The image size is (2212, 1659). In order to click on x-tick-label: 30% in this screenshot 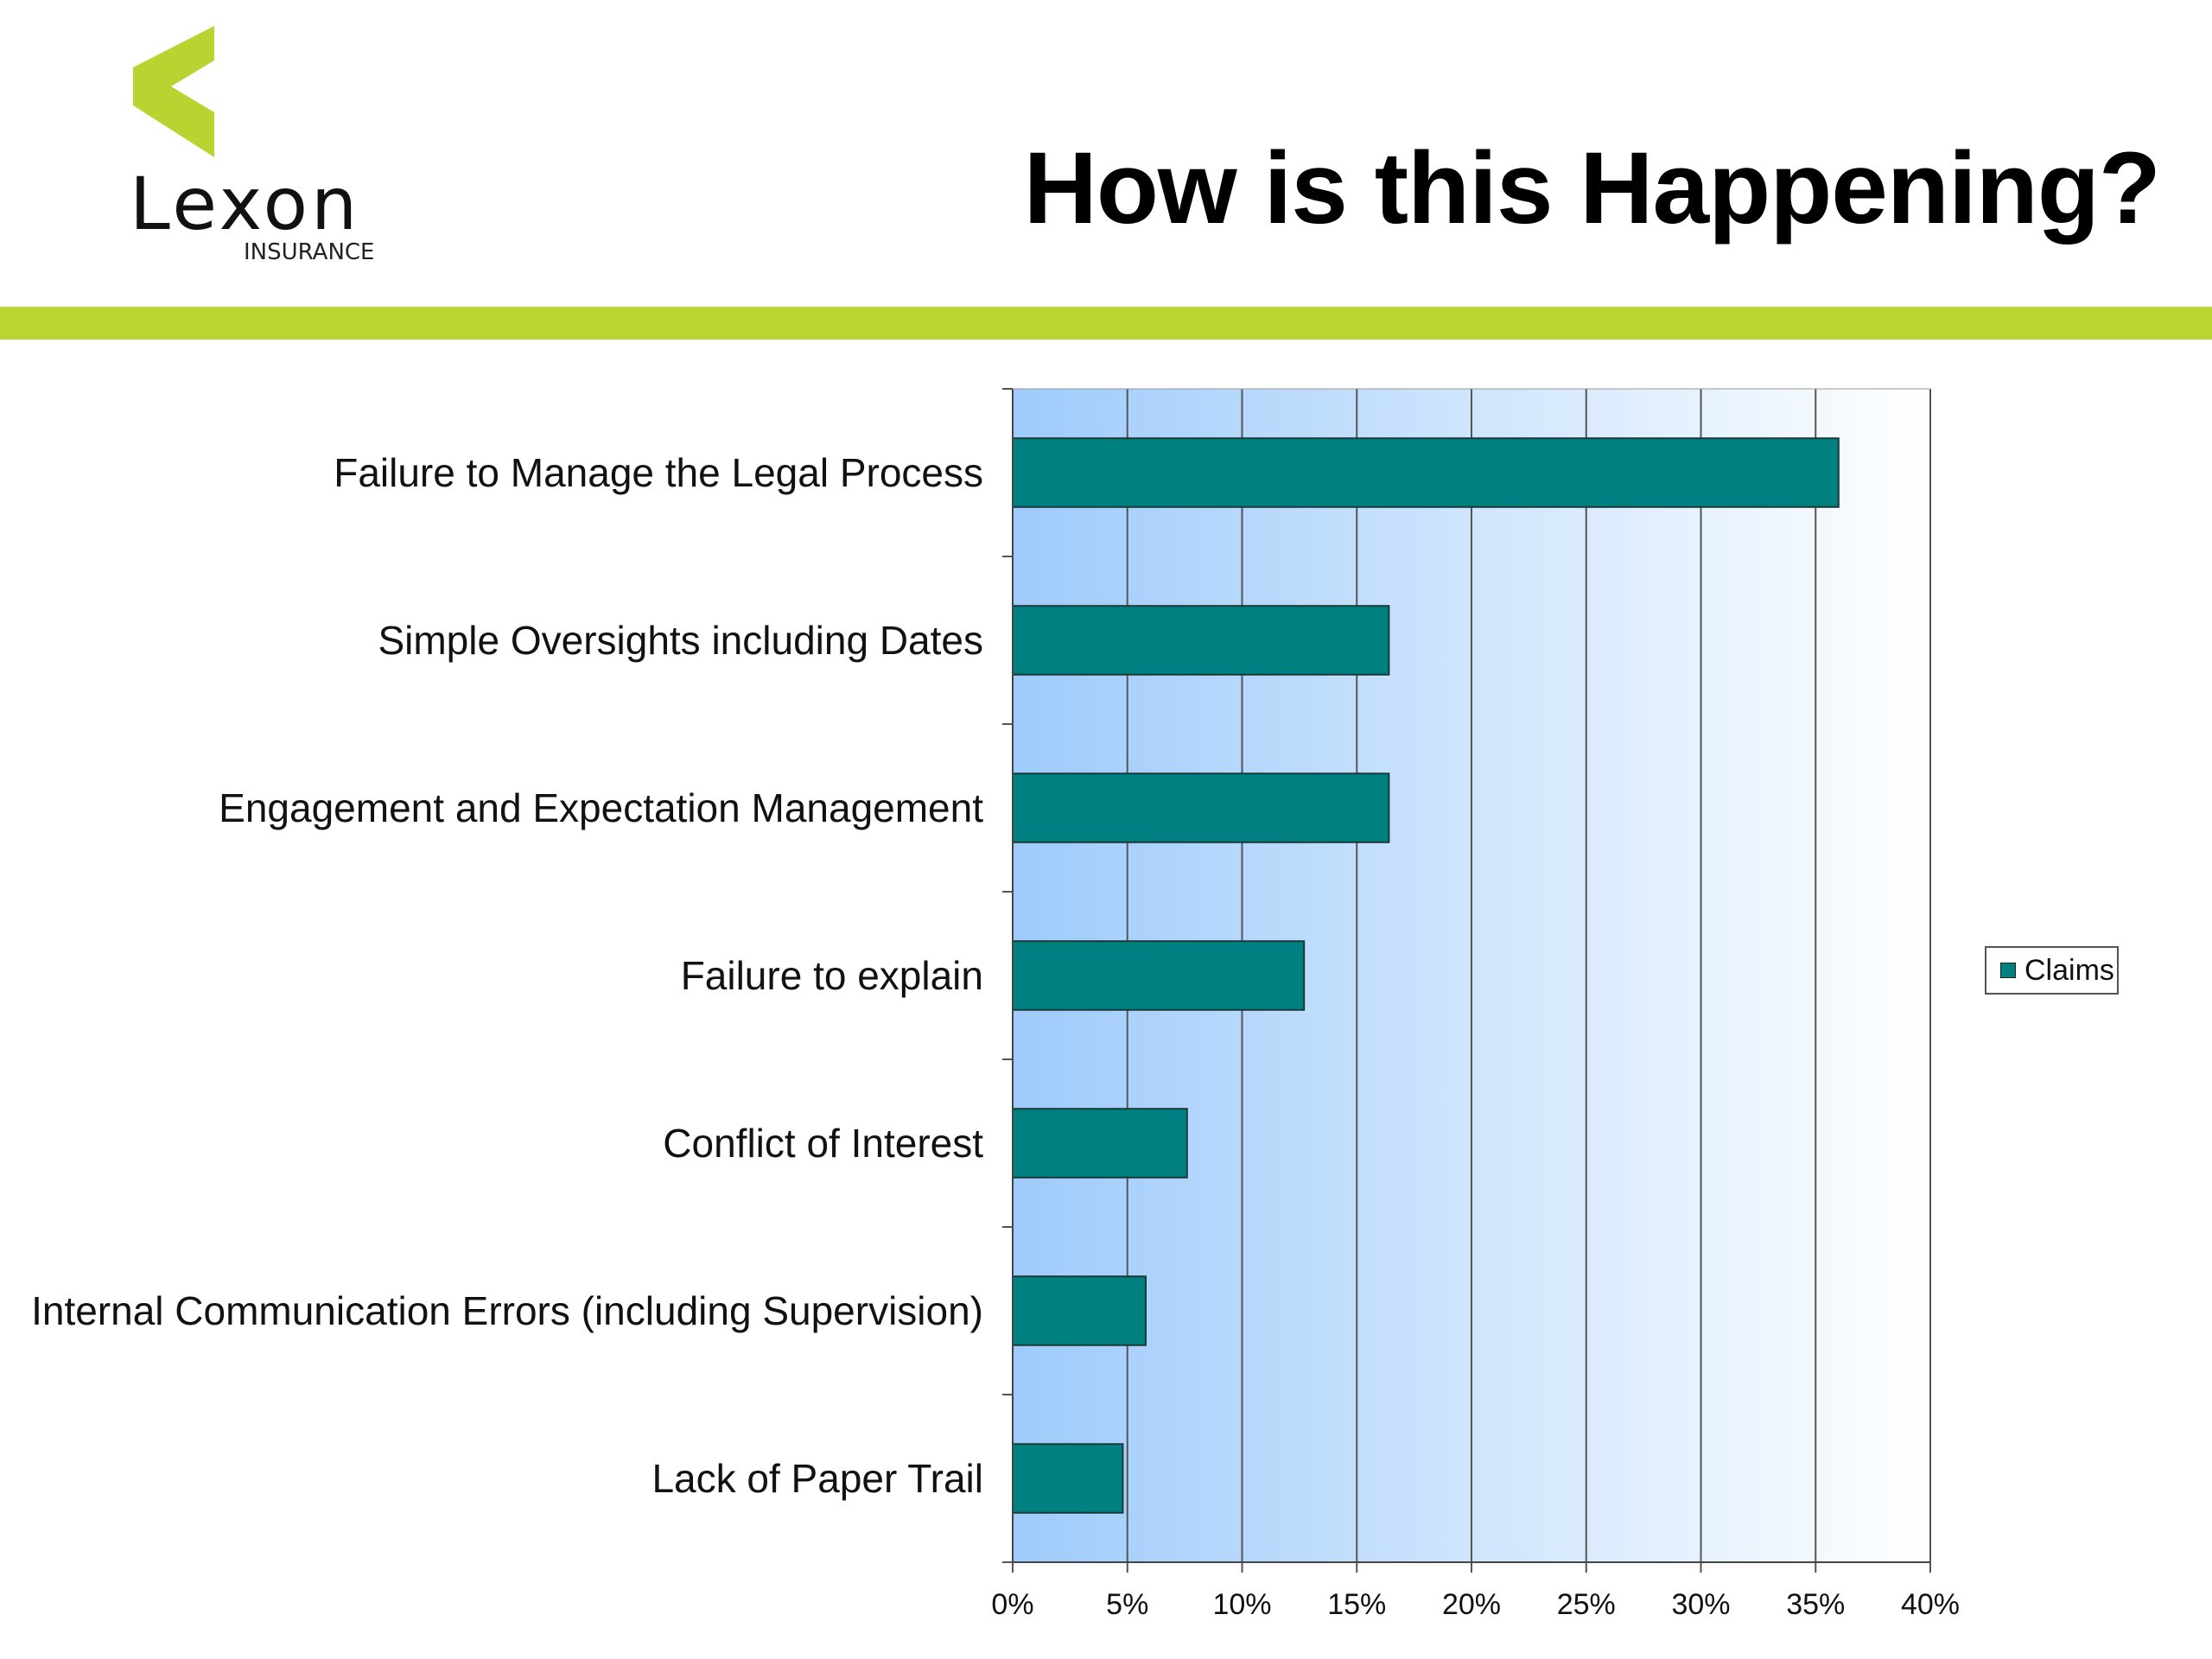, I will do `click(1700, 1604)`.